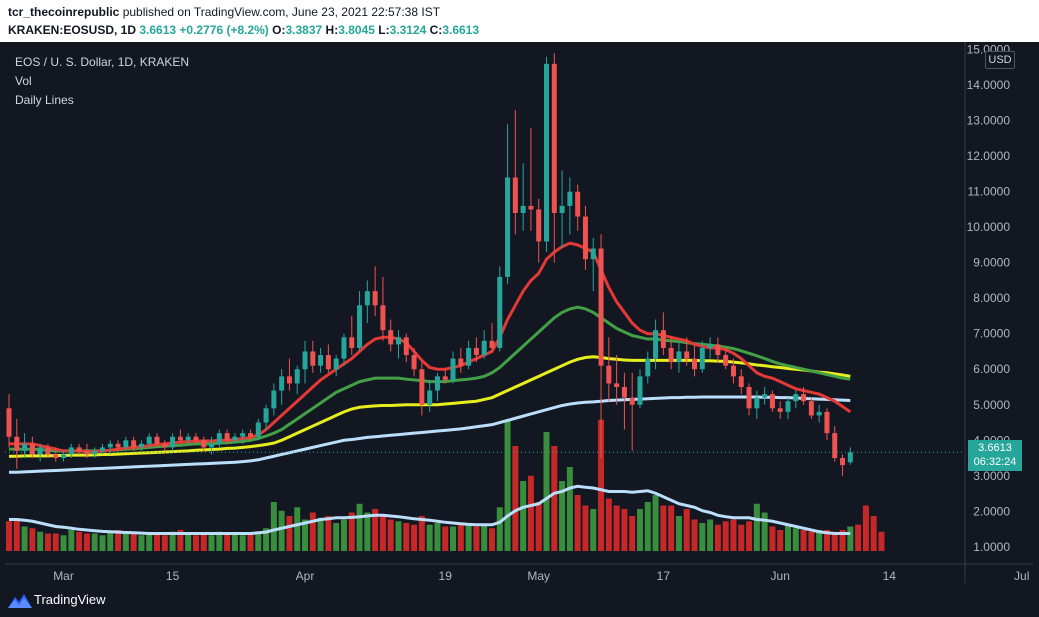 Image resolution: width=1039 pixels, height=617 pixels. What do you see at coordinates (991, 369) in the screenshot?
I see `y-tick-label: 6.0000` at bounding box center [991, 369].